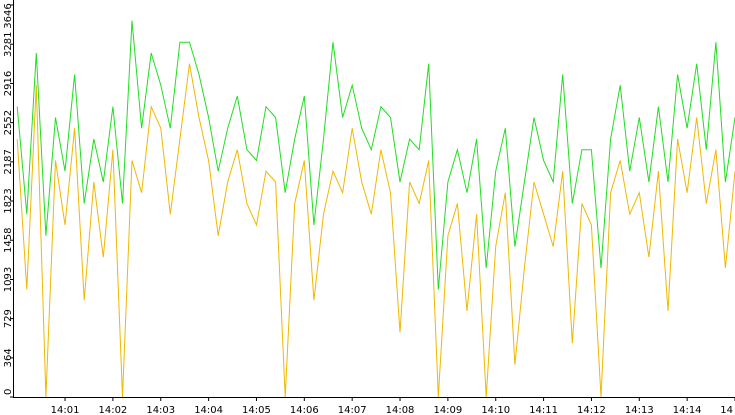 Image resolution: width=735 pixels, height=415 pixels. Describe the element at coordinates (160, 410) in the screenshot. I see `x-tick-label: 14:03` at that location.